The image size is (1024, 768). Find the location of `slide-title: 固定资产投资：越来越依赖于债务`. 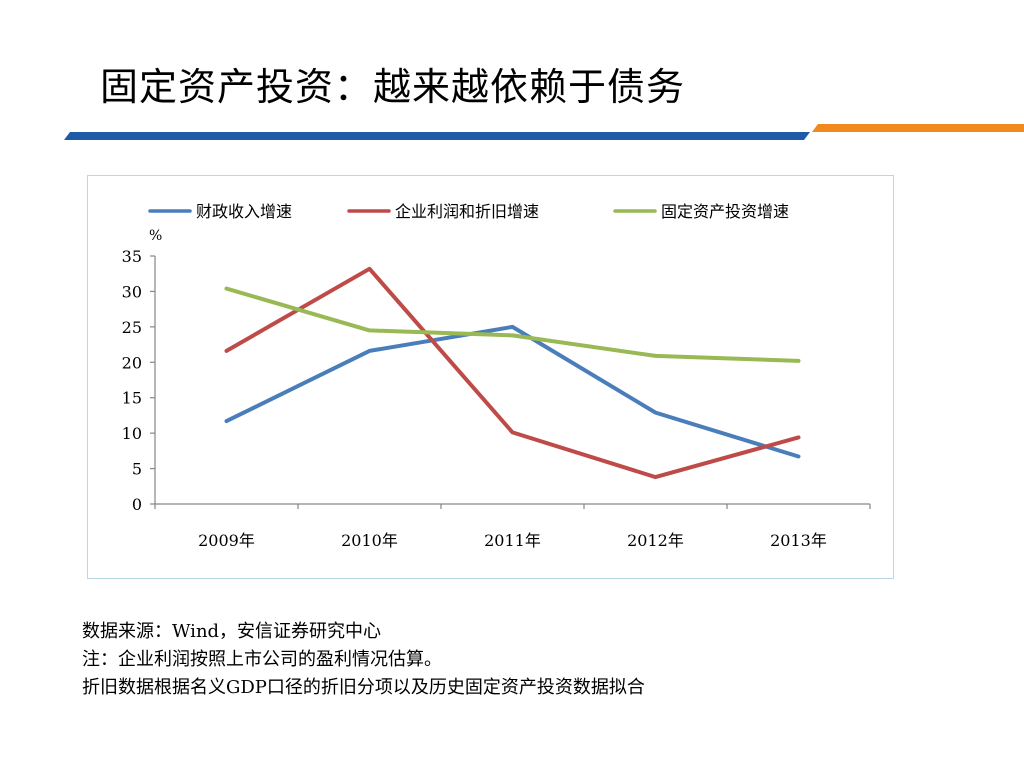

slide-title: 固定资产投资：越来越依赖于债务 is located at coordinates (393, 87).